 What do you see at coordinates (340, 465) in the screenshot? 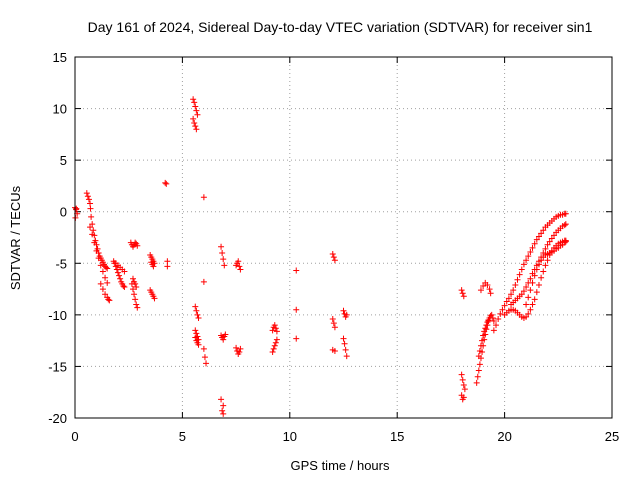
I see `x-axis-label: GPS time / hours` at bounding box center [340, 465].